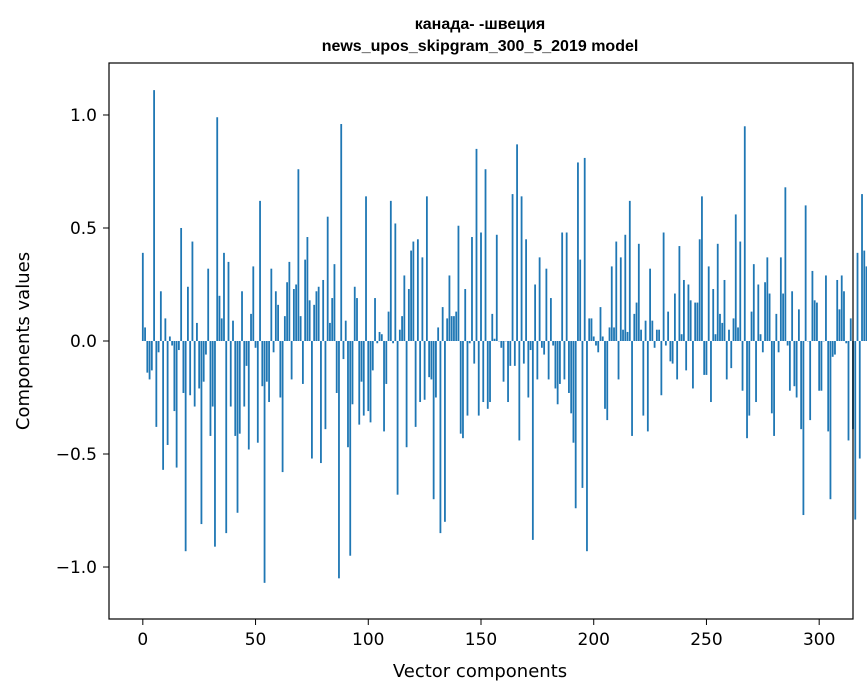 This screenshot has width=867, height=696. What do you see at coordinates (481, 640) in the screenshot?
I see `x-tick-label: 150` at bounding box center [481, 640].